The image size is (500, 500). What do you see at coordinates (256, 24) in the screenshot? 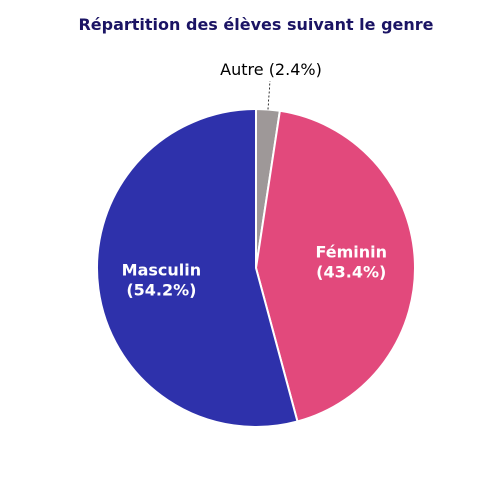
I see `chart-title: Répartition des élèves suivant le genre` at bounding box center [256, 24].